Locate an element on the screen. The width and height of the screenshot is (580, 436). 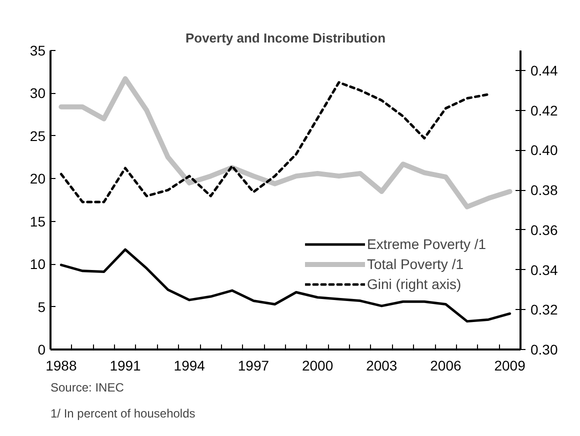
legend-label: Extreme Poverty /1 is located at coordinates (426, 244).